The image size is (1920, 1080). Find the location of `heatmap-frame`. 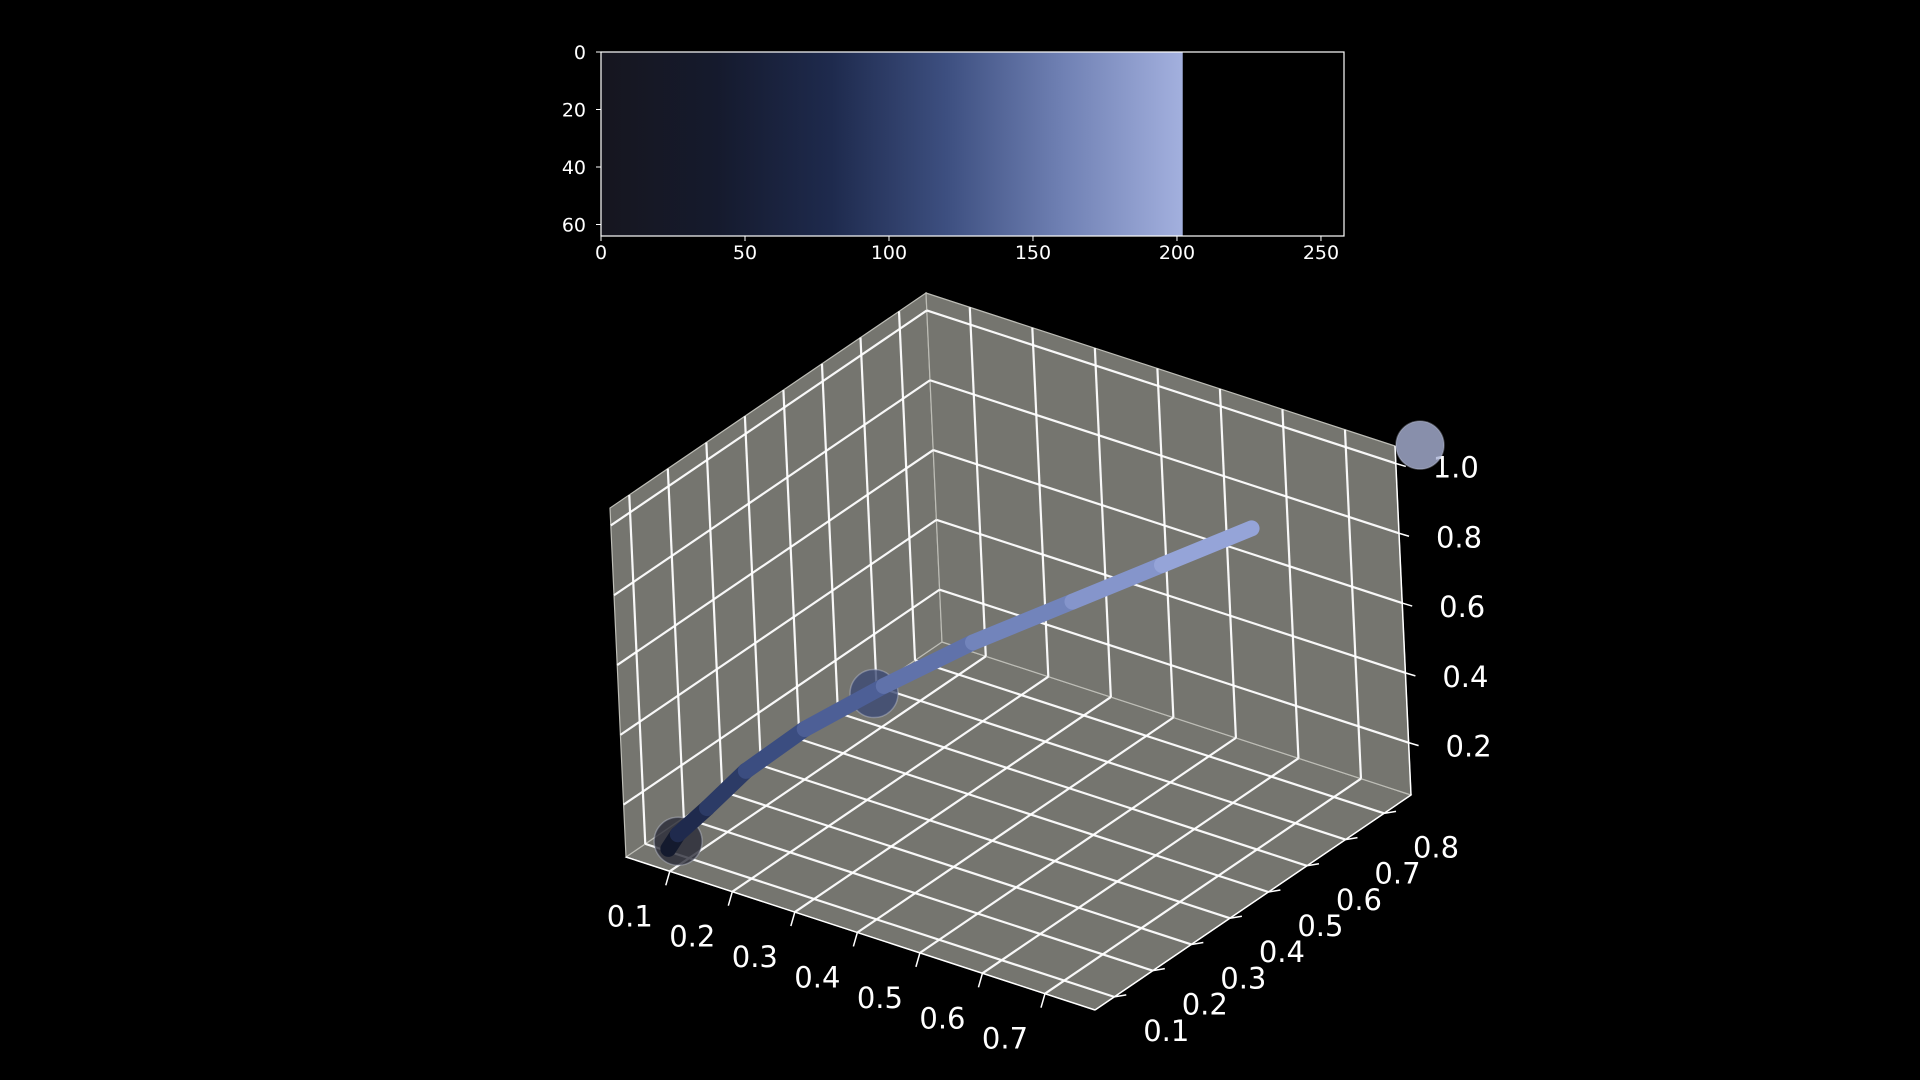

heatmap-frame is located at coordinates (972, 144).